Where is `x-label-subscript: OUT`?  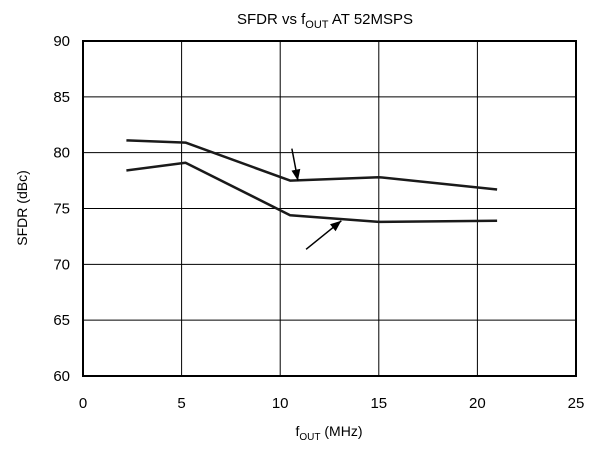
x-label-subscript: OUT is located at coordinates (309, 437).